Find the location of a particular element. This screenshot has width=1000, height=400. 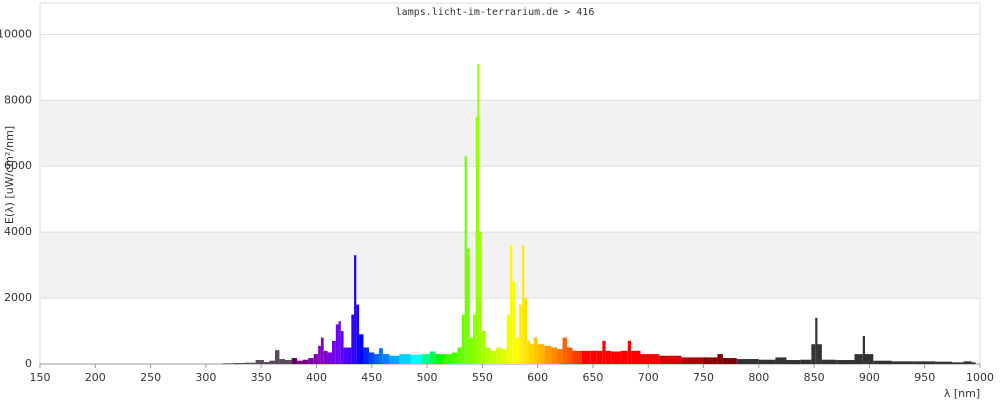

x-tick-label: 300 is located at coordinates (205, 377).